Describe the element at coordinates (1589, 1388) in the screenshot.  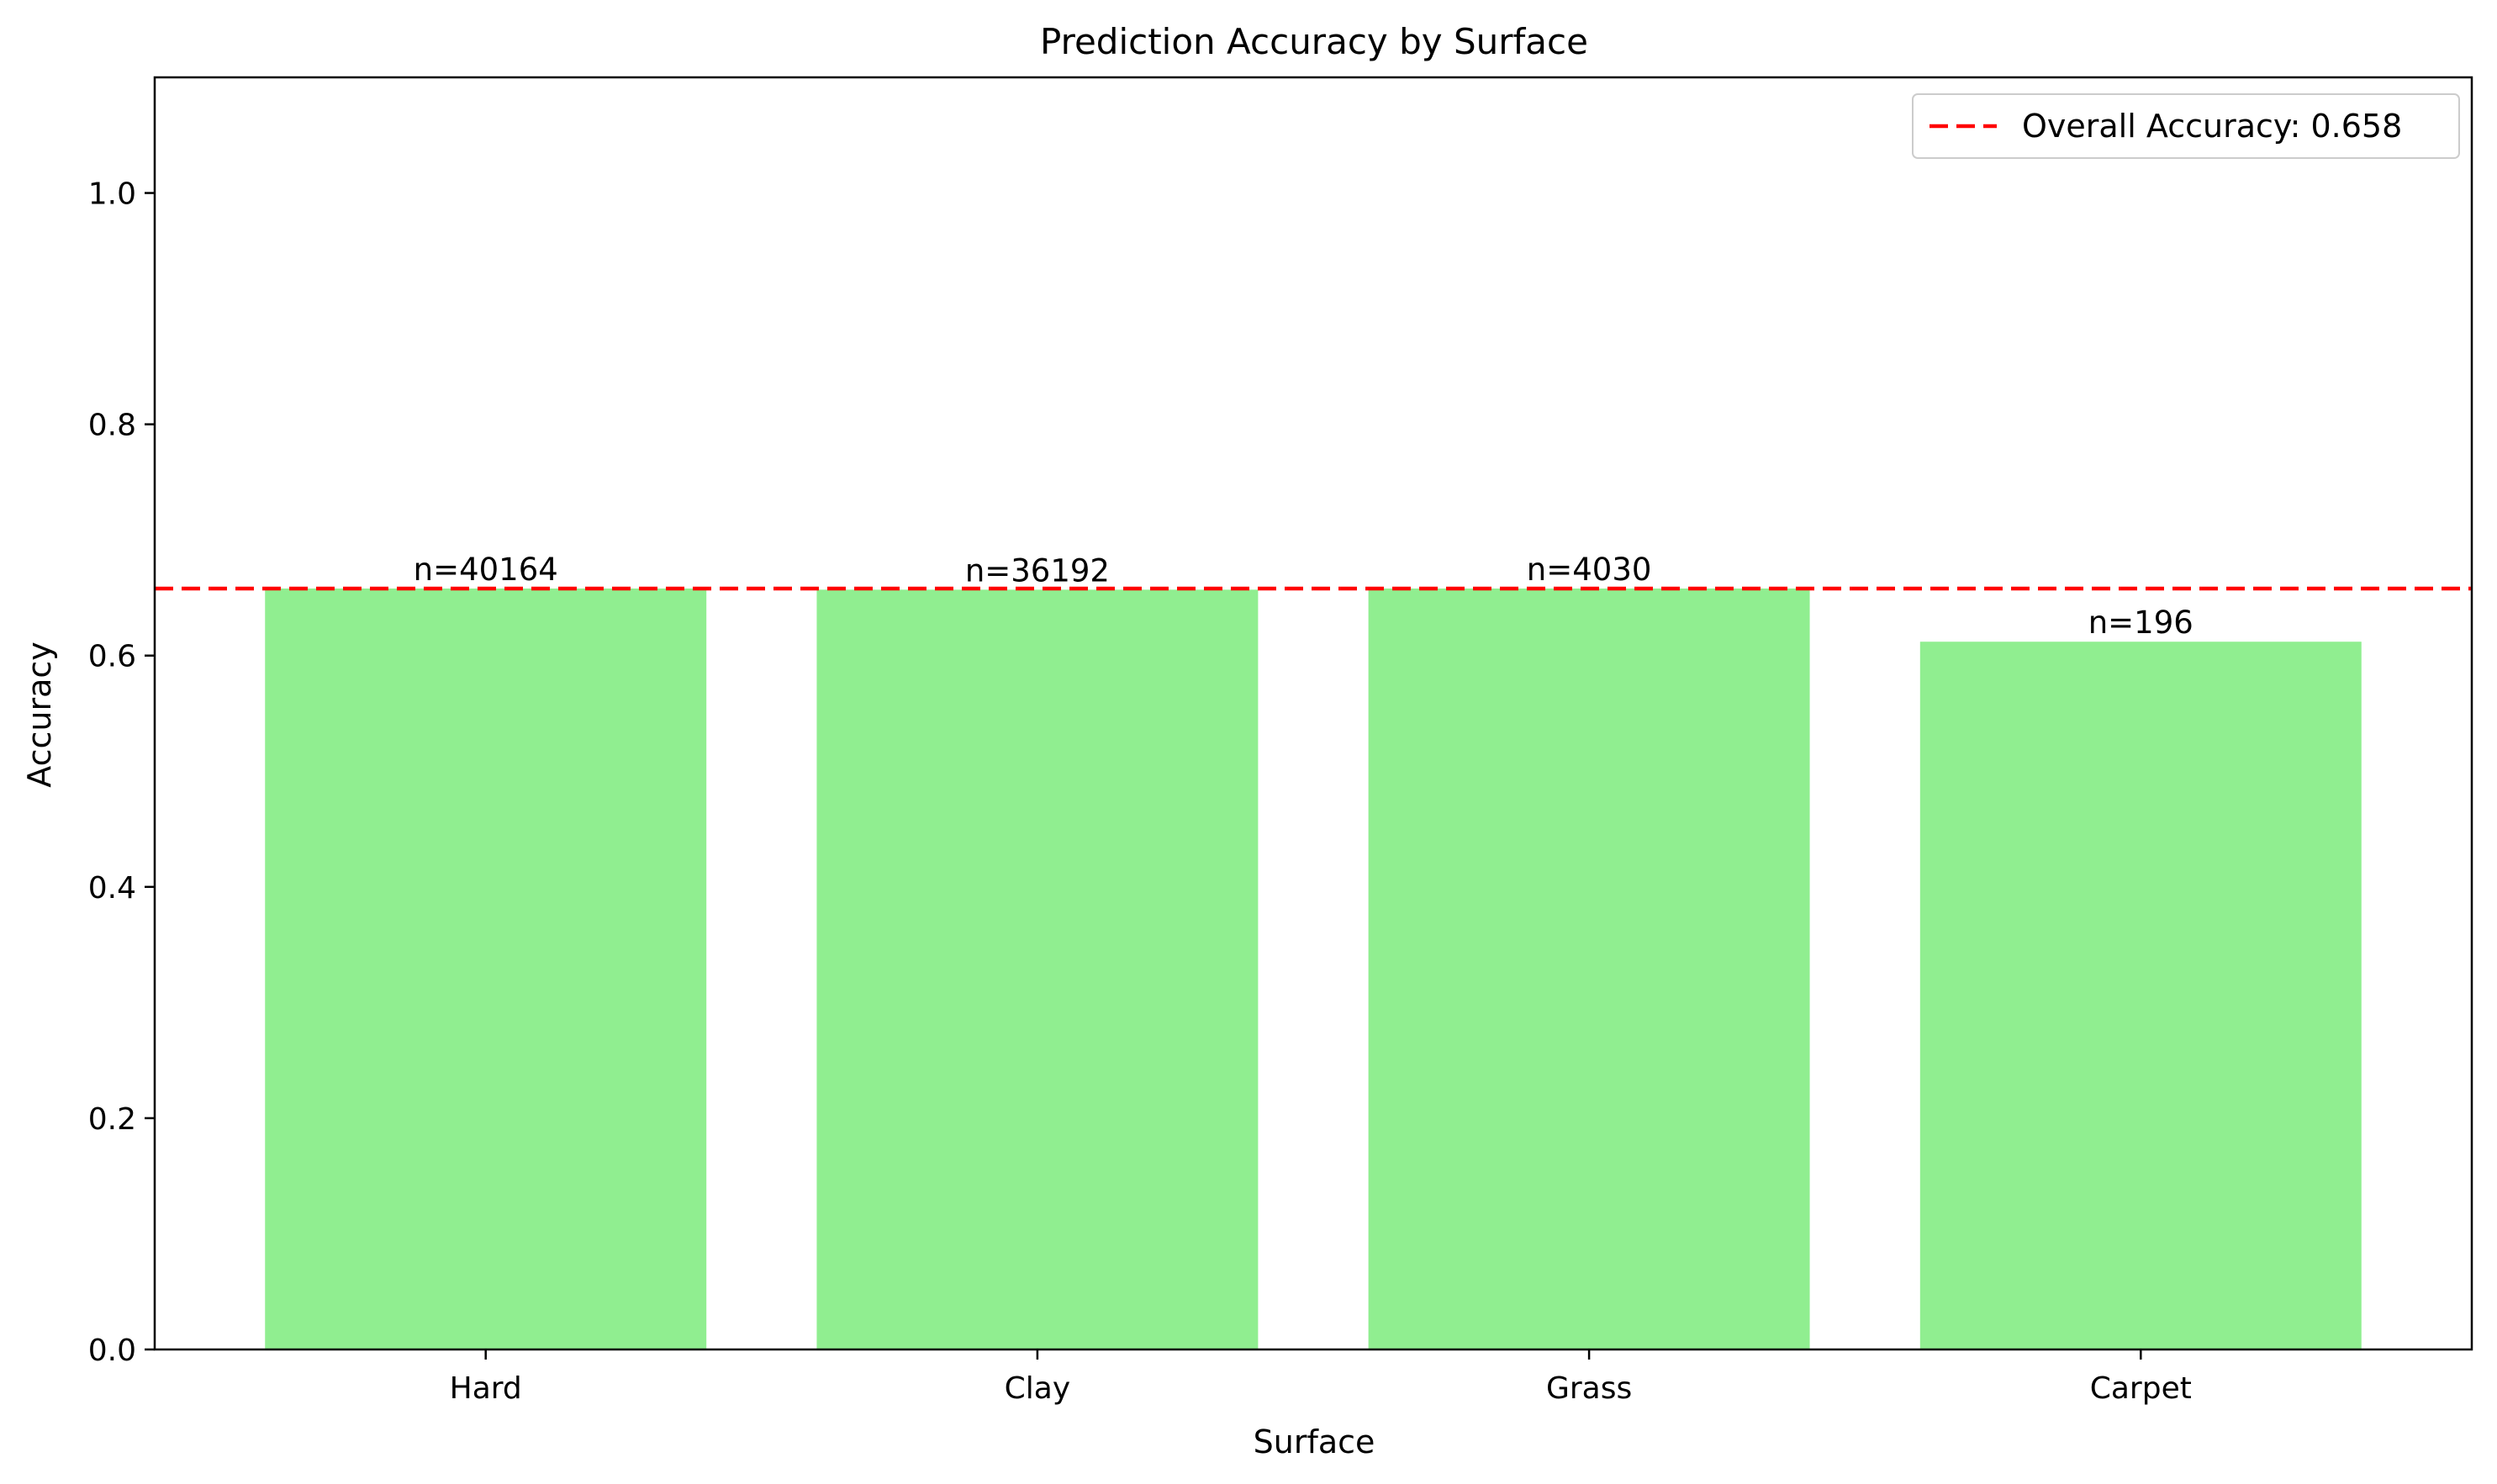
I see `x-tick-label-grass: Grass` at that location.